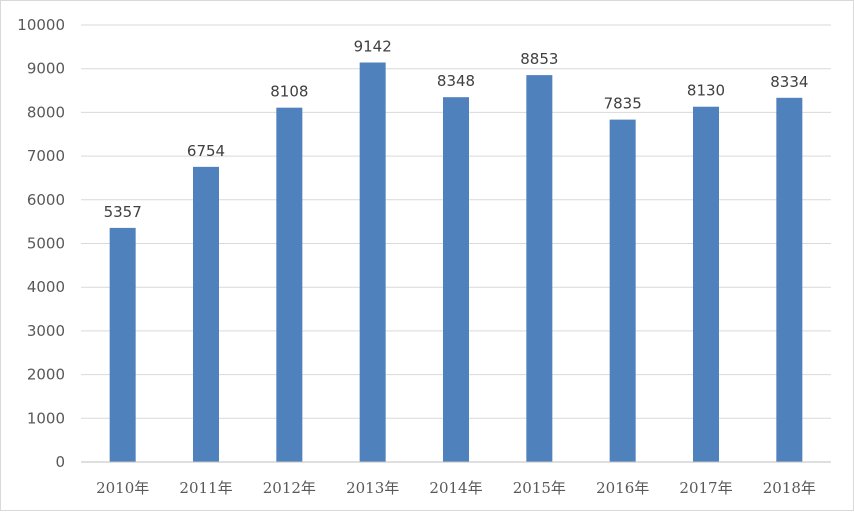 The image size is (854, 512). I want to click on y-tick-label: 1000, so click(46, 418).